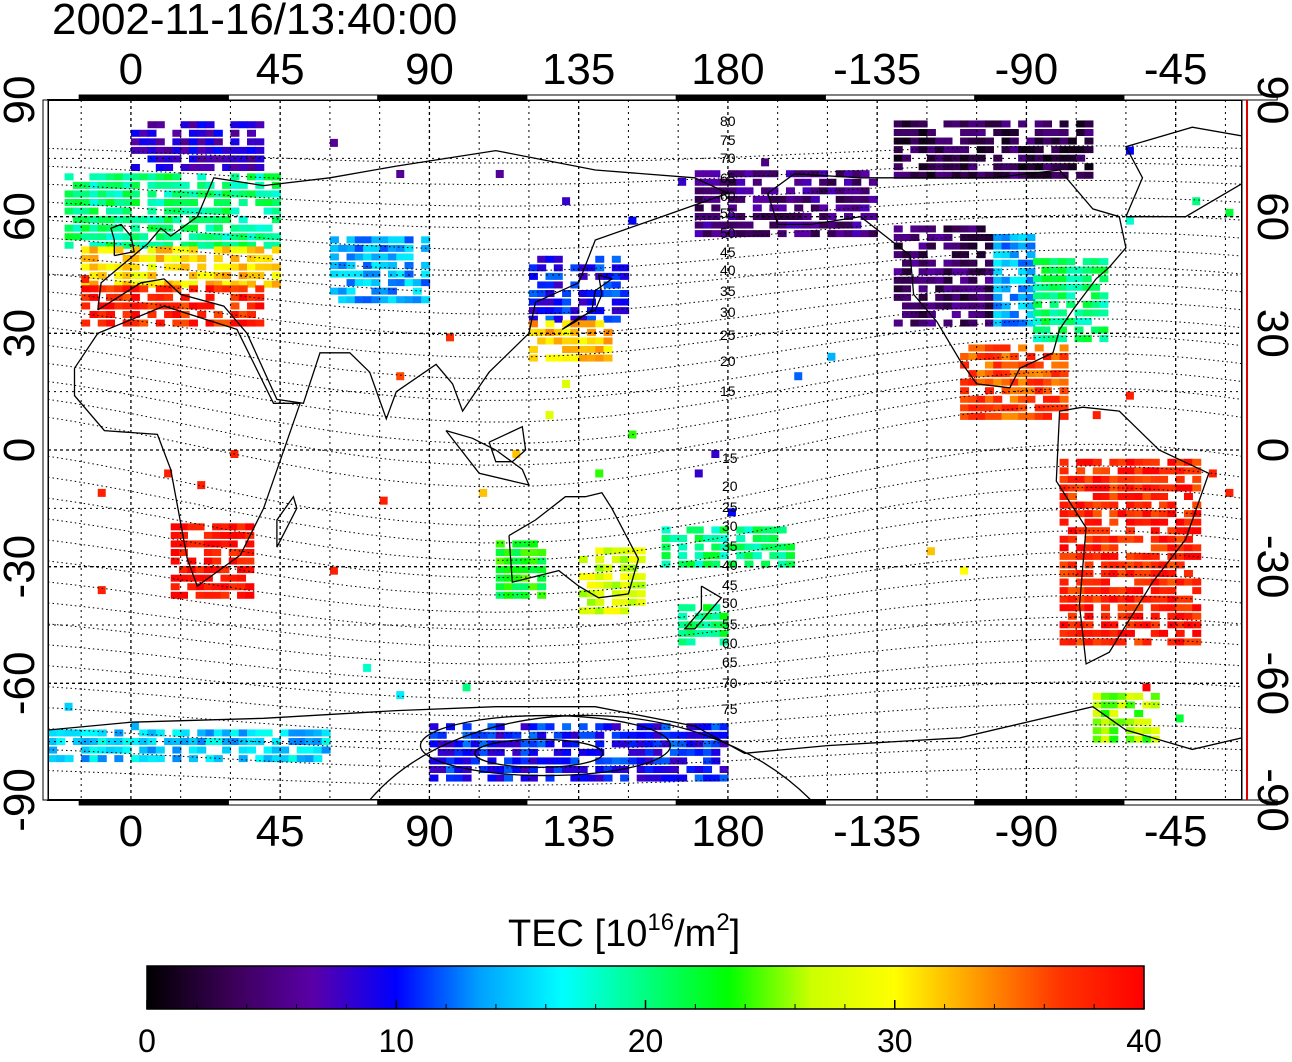  Describe the element at coordinates (450, 337) in the screenshot. I see `tec-point` at that location.